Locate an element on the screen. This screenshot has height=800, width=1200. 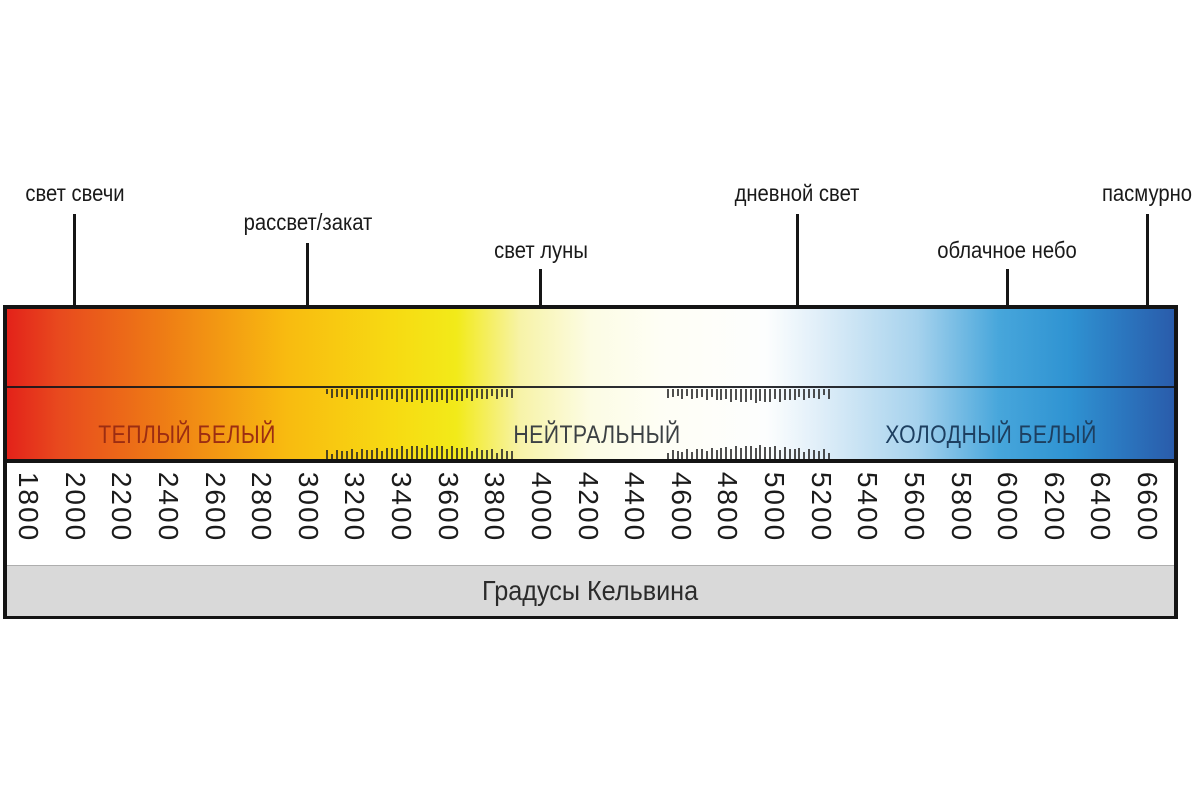
marker-label: свет луны is located at coordinates (541, 250).